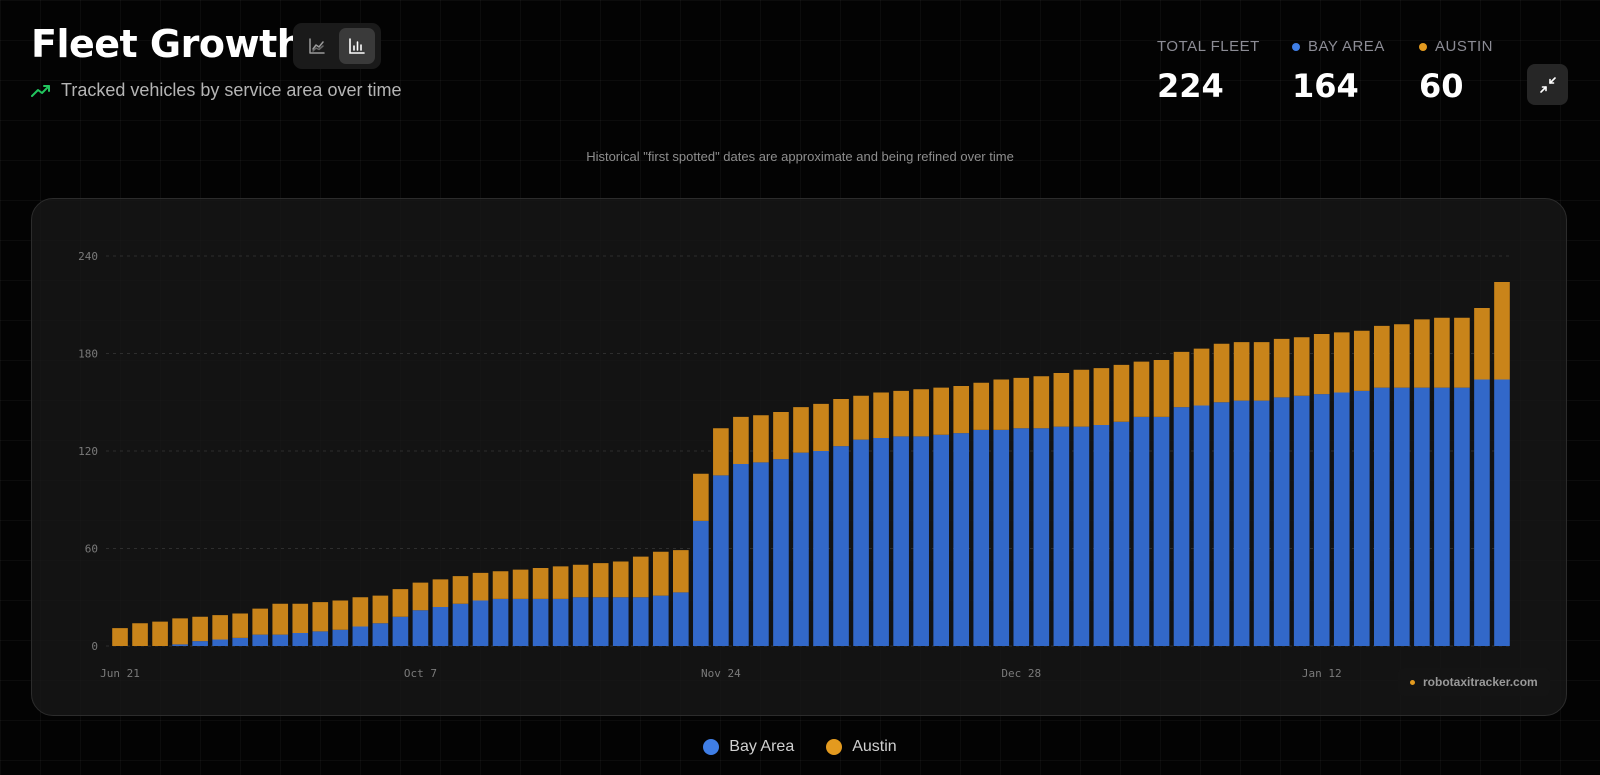  What do you see at coordinates (1412, 682) in the screenshot?
I see `watermark-dot` at bounding box center [1412, 682].